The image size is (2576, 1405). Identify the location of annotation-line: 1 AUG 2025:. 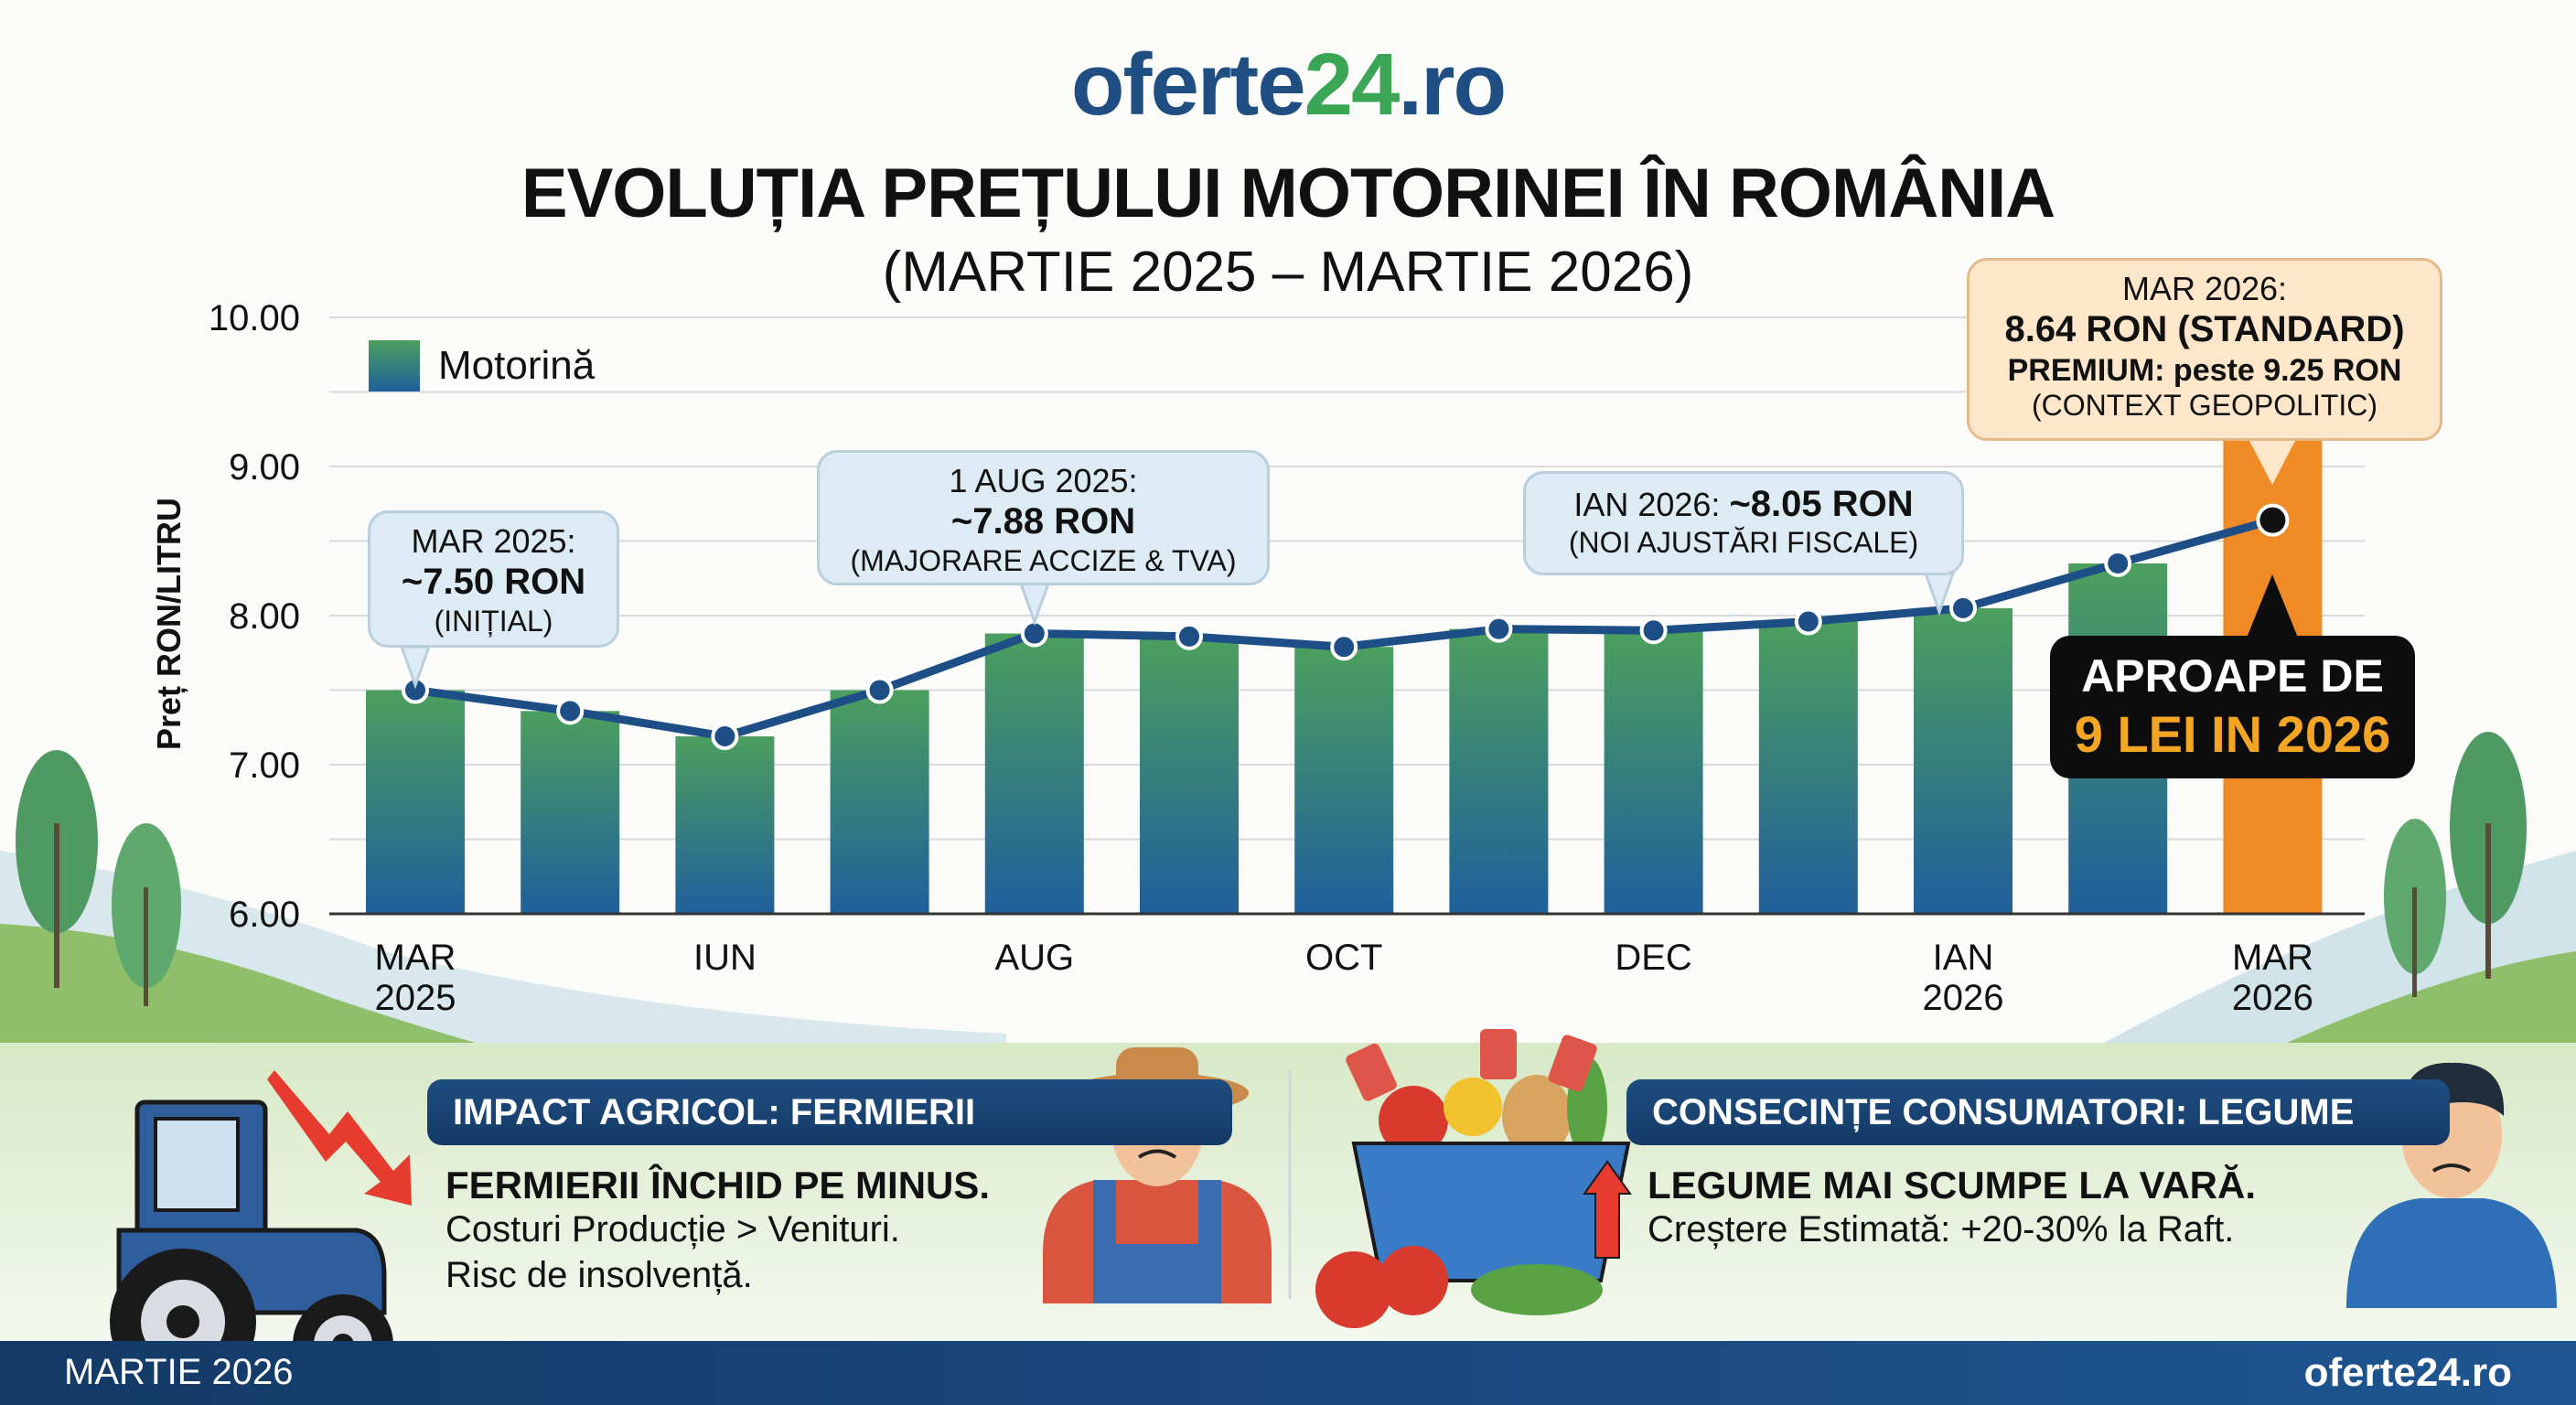
(1043, 481).